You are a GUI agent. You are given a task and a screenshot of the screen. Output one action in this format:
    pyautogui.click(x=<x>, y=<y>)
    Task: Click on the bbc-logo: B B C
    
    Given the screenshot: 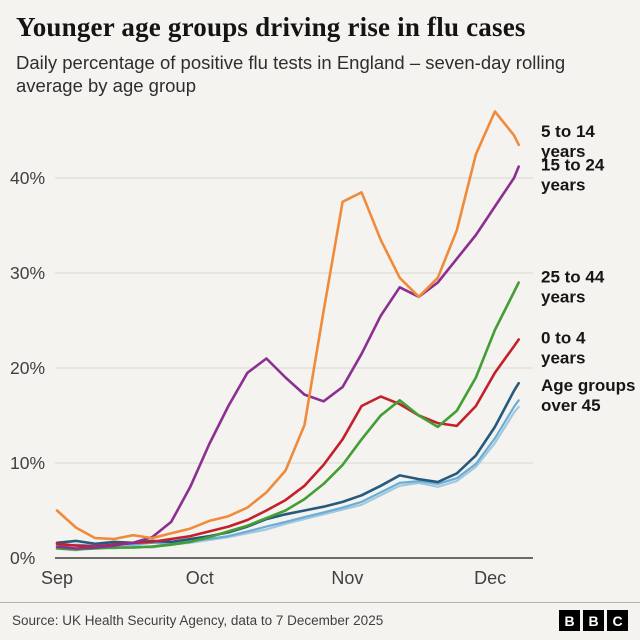 What is the action you would take?
    pyautogui.click(x=593, y=620)
    